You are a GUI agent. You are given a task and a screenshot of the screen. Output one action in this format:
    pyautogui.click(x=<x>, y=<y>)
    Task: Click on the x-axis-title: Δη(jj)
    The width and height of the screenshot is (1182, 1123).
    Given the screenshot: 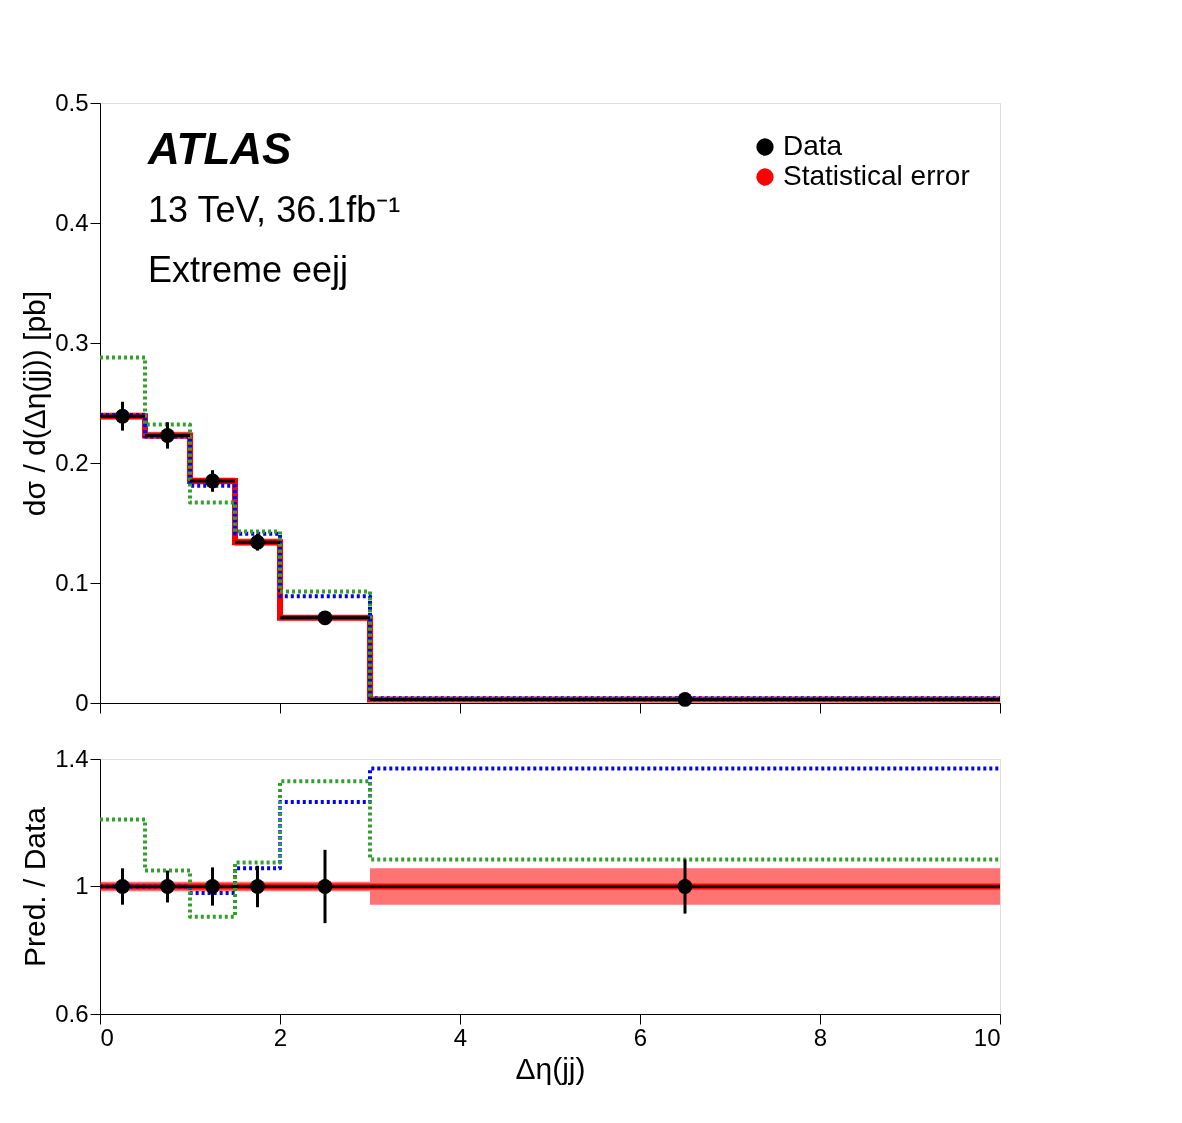 What is the action you would take?
    pyautogui.click(x=550, y=1068)
    